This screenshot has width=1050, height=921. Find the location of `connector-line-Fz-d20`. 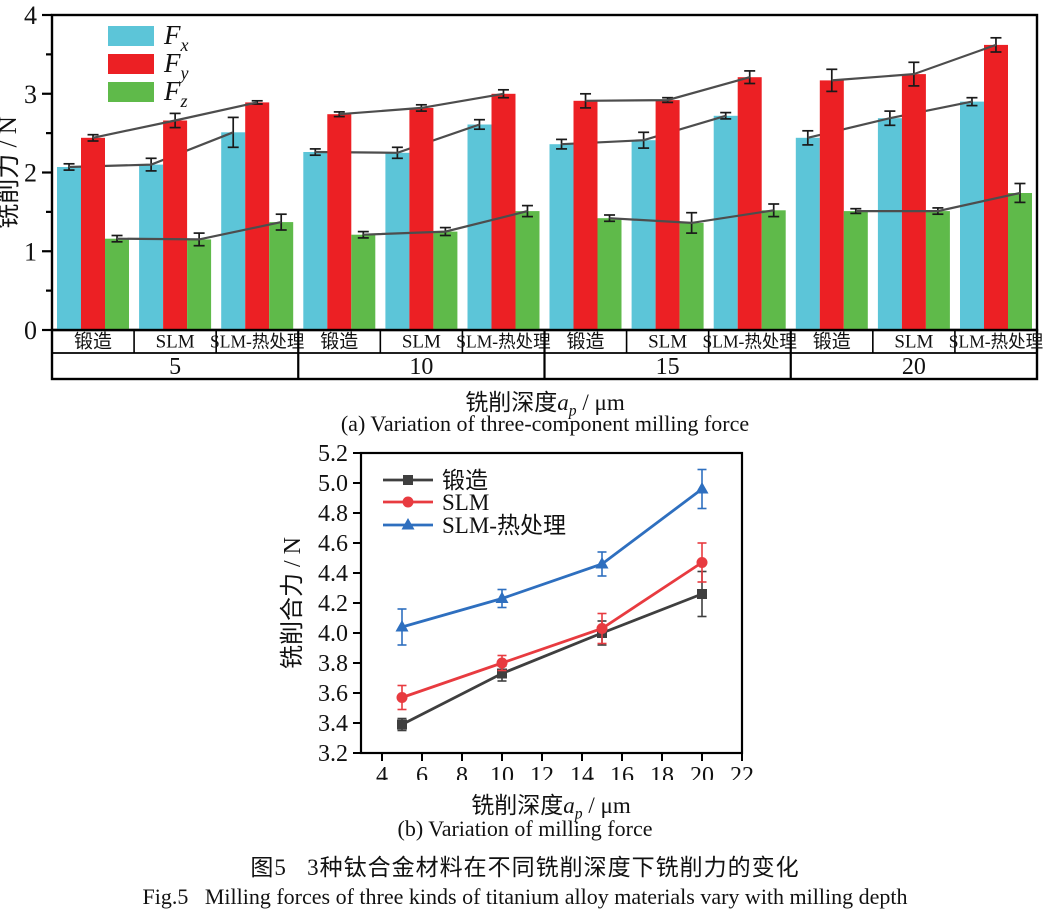

connector-line-Fz-d20 is located at coordinates (938, 202).